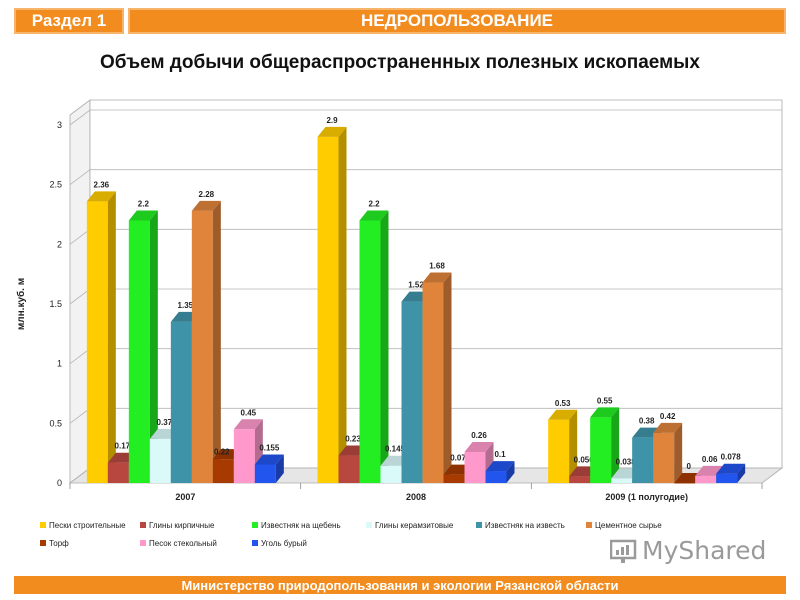 Image resolution: width=800 pixels, height=600 pixels. I want to click on topic-banner: НЕДРОПОЛЬЗОВАНИЕ, so click(457, 21).